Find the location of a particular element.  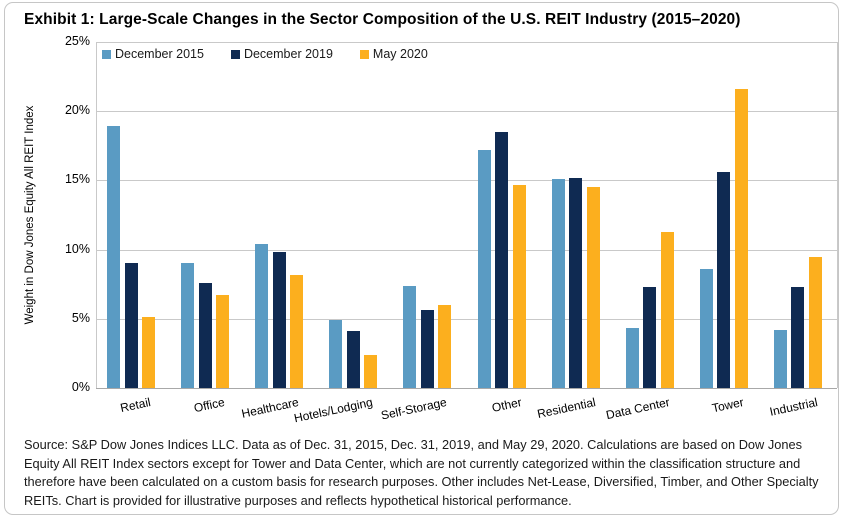

bar-december-2019-healthcare is located at coordinates (279, 320).